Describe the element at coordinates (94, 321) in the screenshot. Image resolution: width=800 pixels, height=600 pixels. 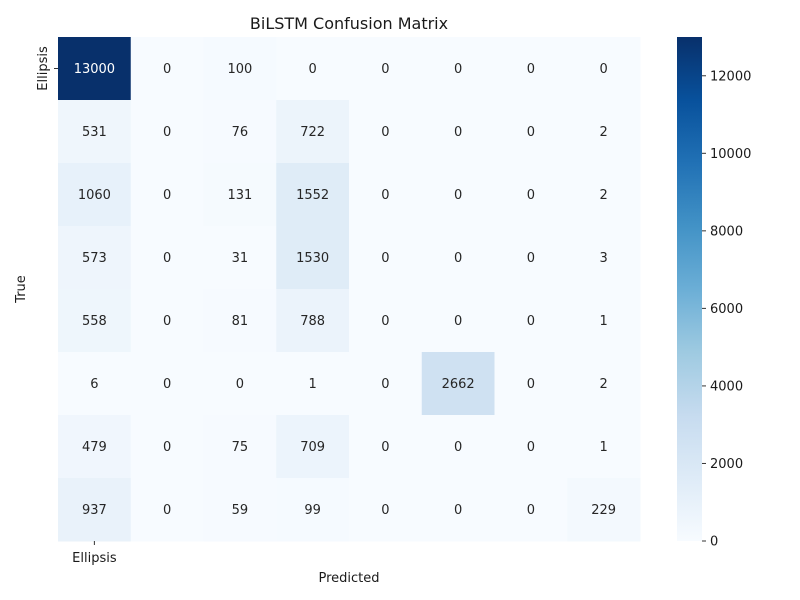
I see `cell-value-label: 558` at that location.